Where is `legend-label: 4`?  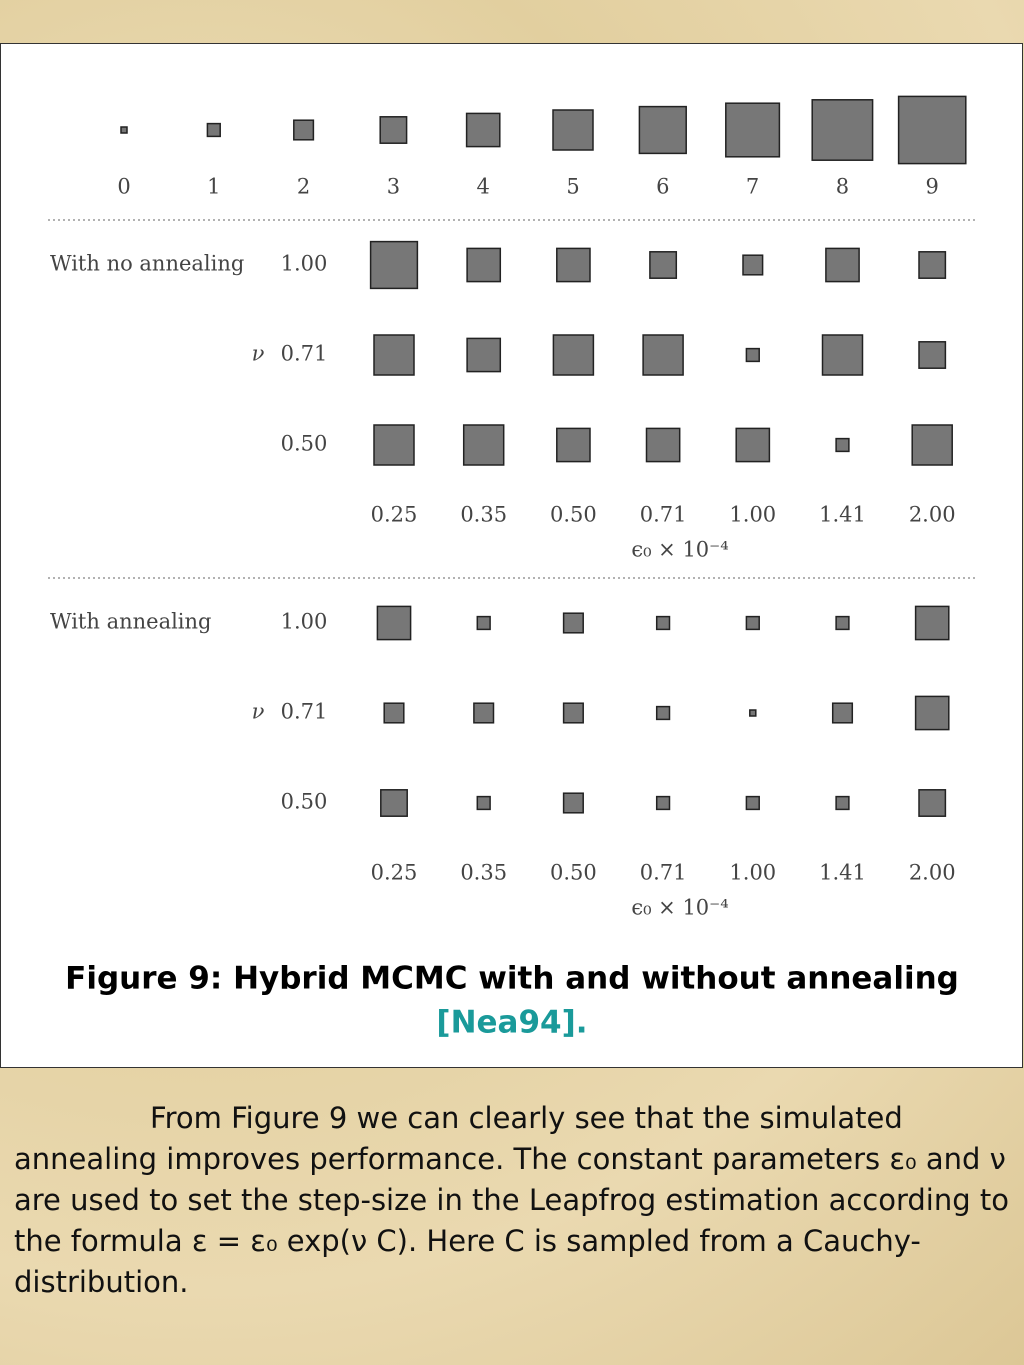
legend-label: 4 is located at coordinates (483, 187).